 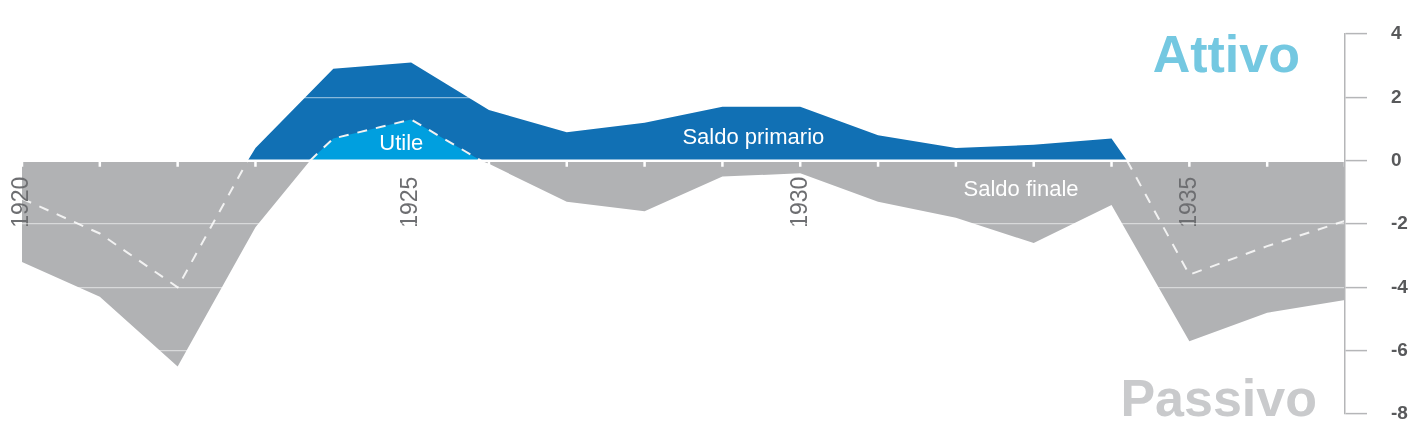 I want to click on y-tick-label: 4, so click(x=1396, y=33).